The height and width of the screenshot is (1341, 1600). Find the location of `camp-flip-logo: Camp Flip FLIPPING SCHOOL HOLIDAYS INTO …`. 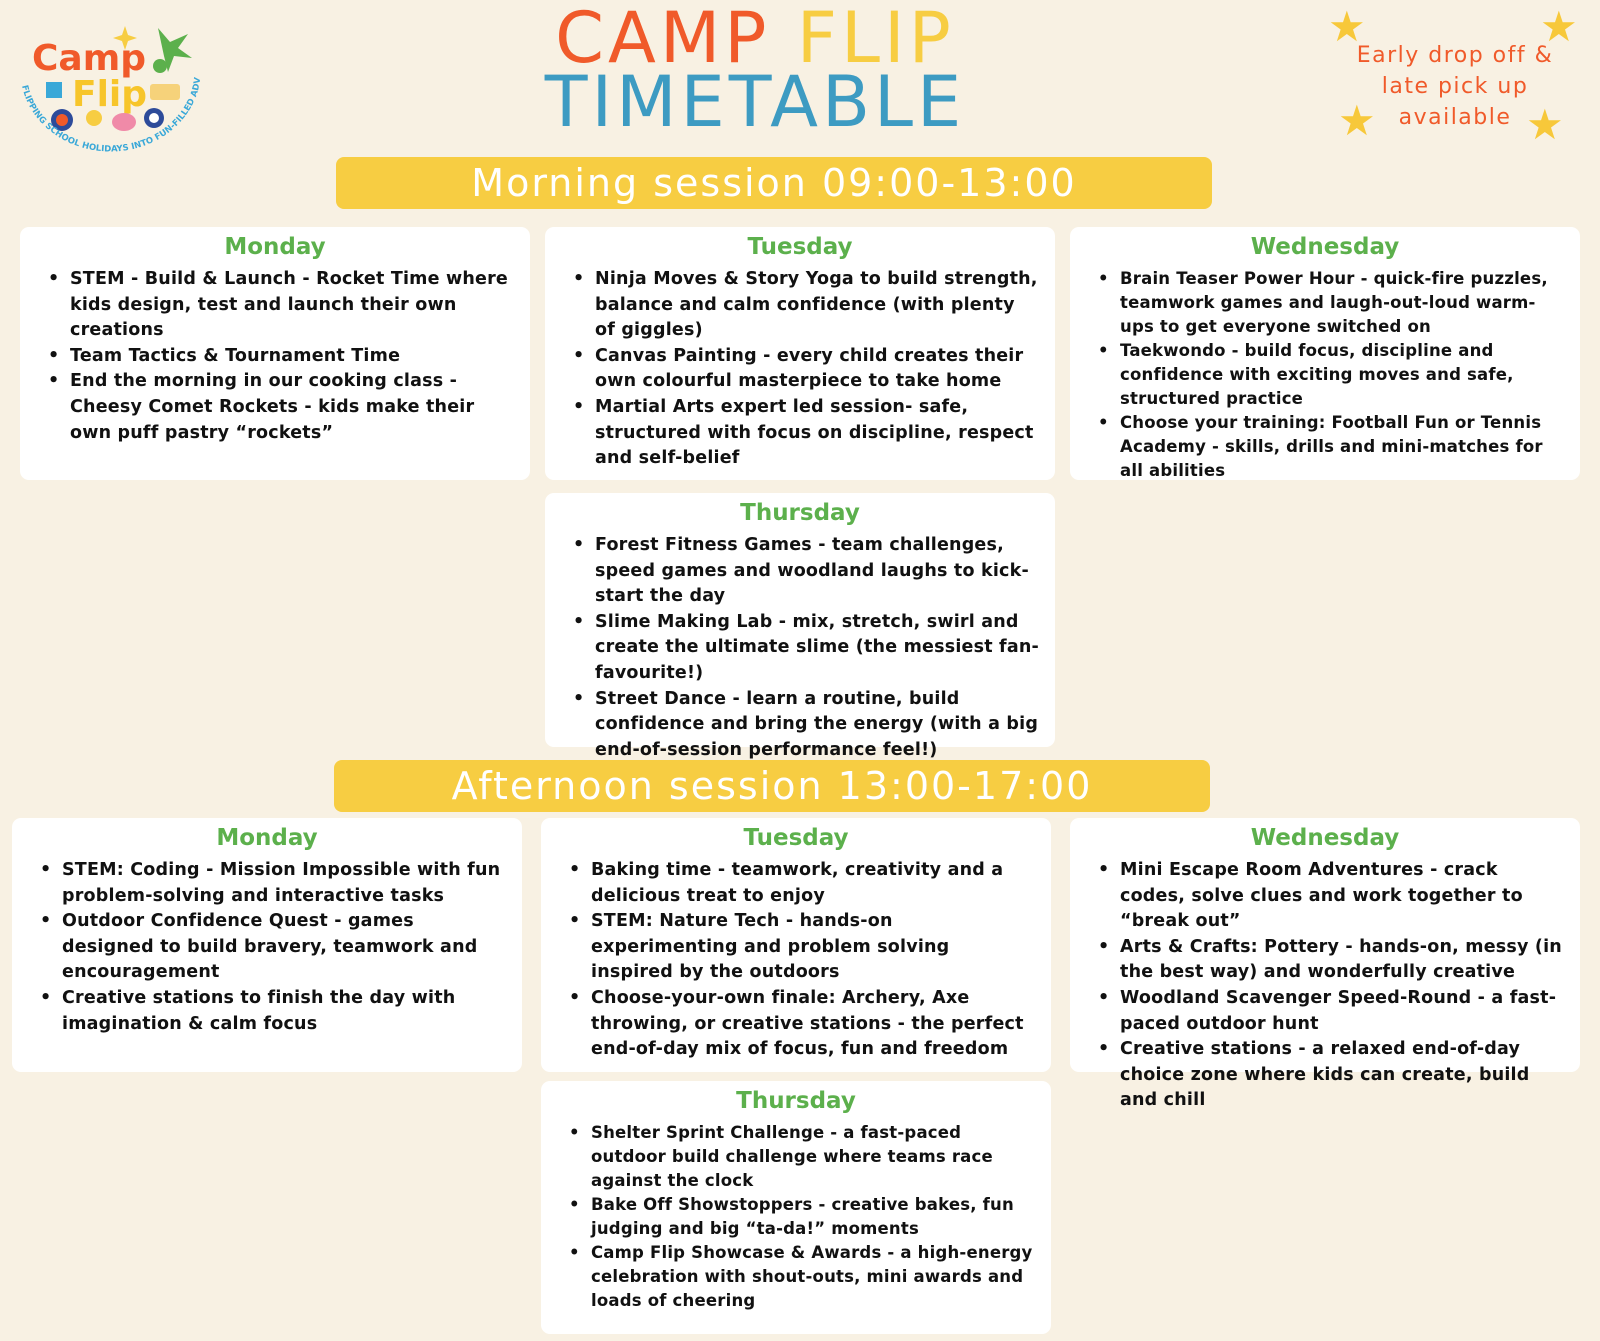

camp-flip-logo: Camp Flip FLIPPING SCHOOL HOLIDAYS INTO … is located at coordinates (108, 89).